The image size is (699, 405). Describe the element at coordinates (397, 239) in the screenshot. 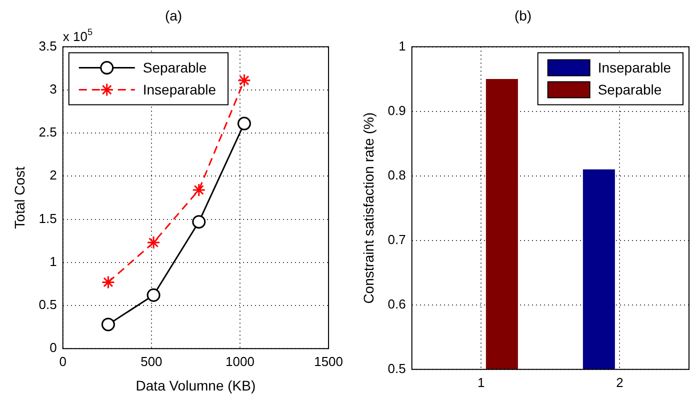

I see `y-tick-label: 0.7` at that location.